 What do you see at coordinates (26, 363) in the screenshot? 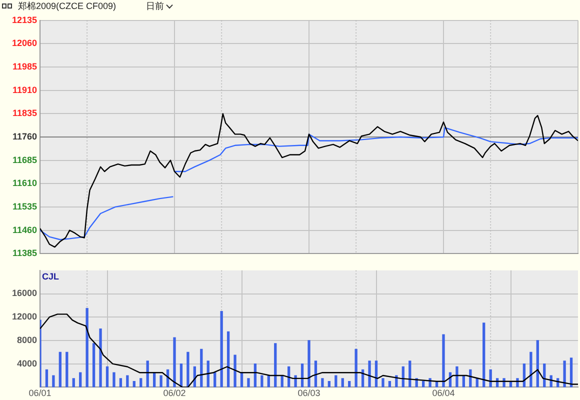
I see `y-tick-label: 4000` at bounding box center [26, 363].